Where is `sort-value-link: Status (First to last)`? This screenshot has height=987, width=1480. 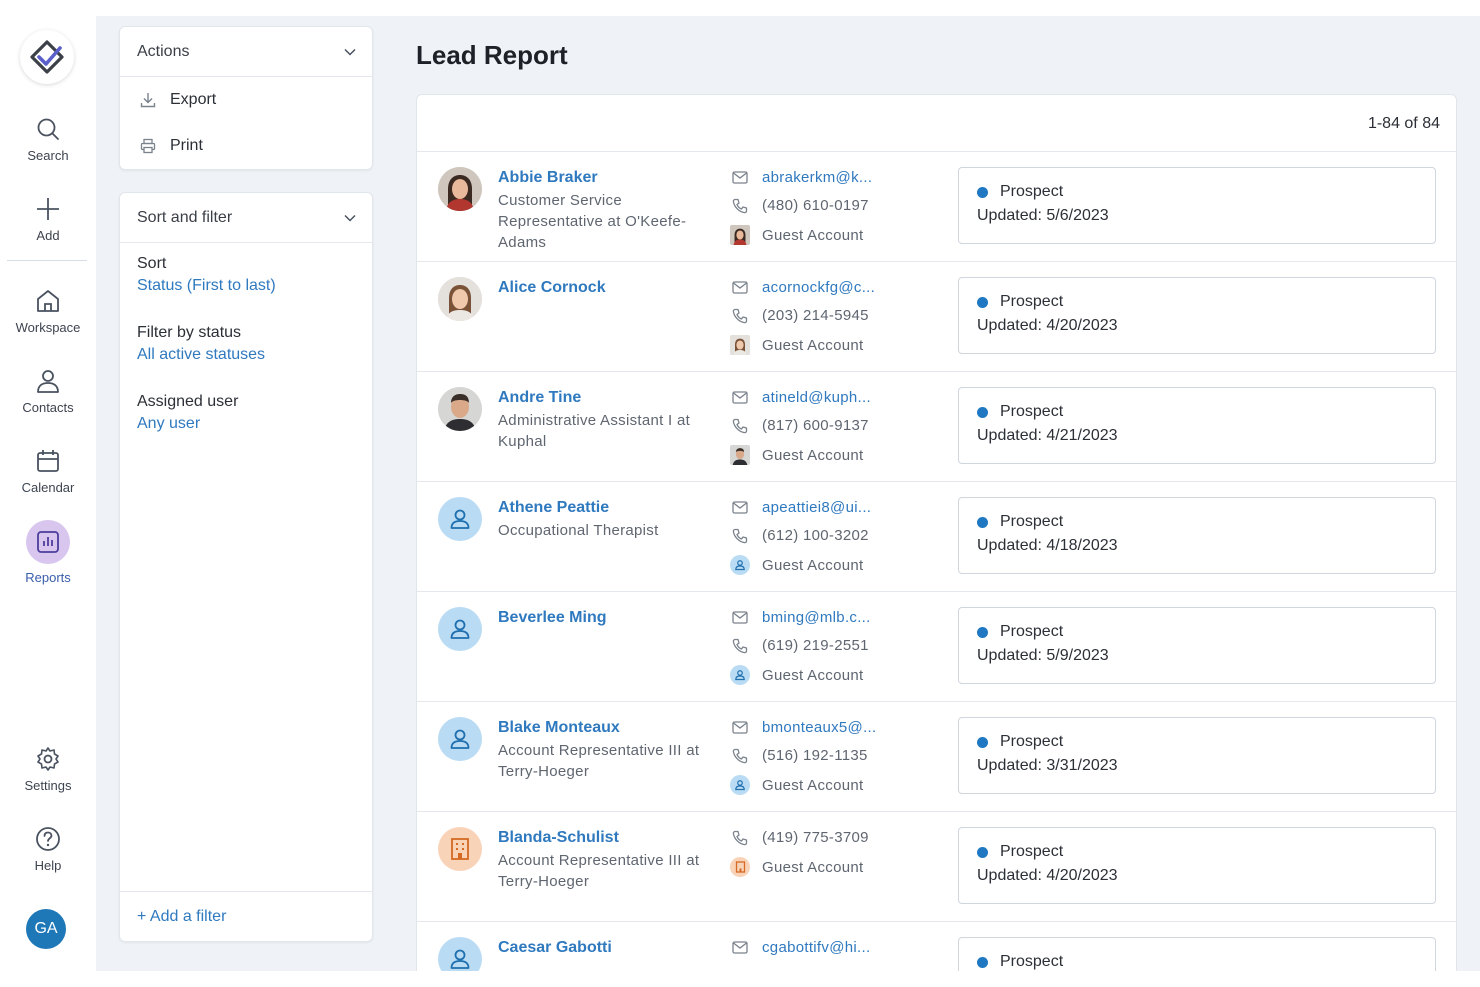
sort-value-link: Status (First to last) is located at coordinates (206, 285).